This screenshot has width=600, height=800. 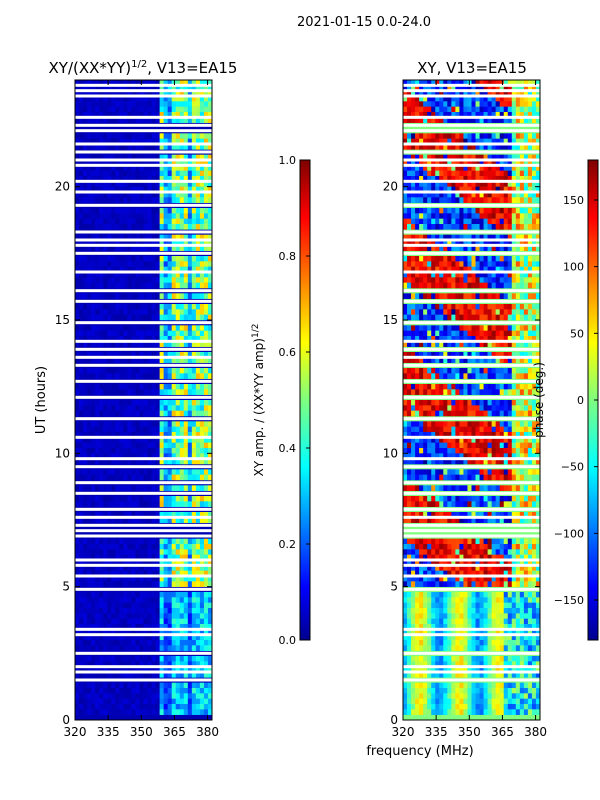 I want to click on y-tick-label: 15, so click(x=62, y=320).